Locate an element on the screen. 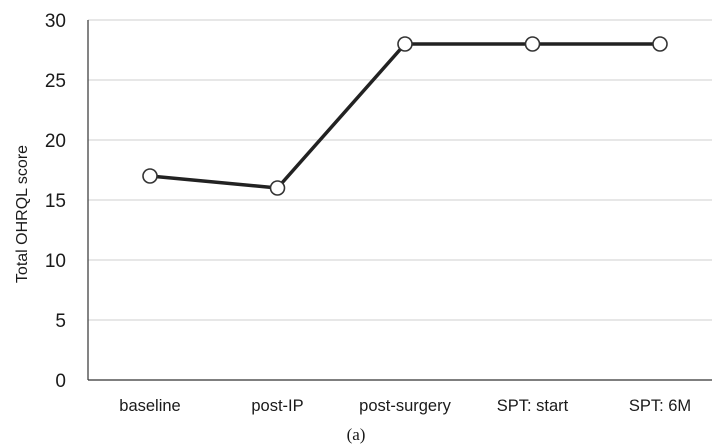  y-tick-label: 20 is located at coordinates (55, 141).